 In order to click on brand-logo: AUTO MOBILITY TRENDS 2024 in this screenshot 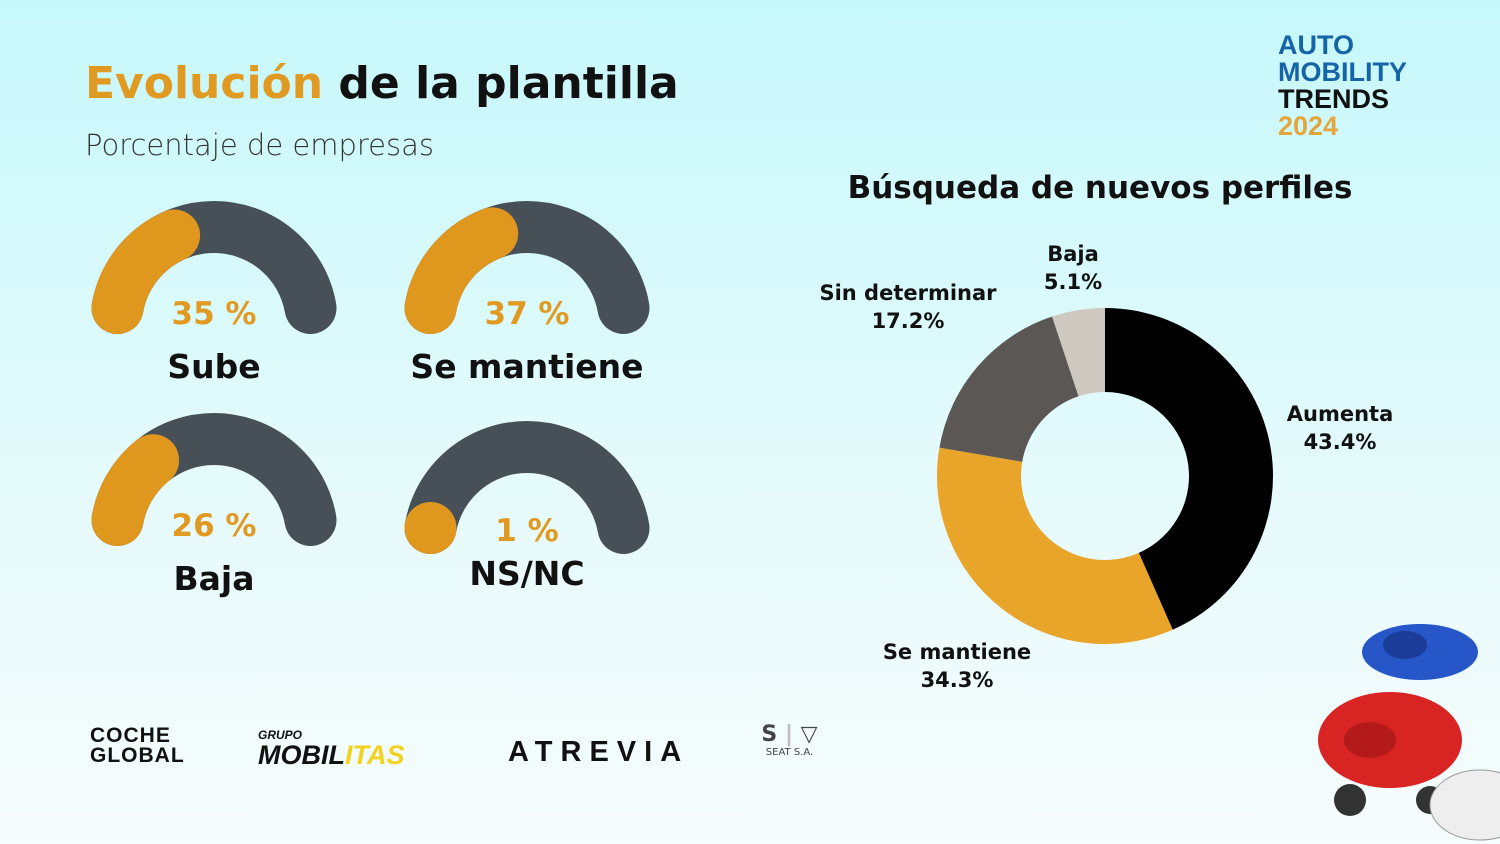, I will do `click(1342, 86)`.